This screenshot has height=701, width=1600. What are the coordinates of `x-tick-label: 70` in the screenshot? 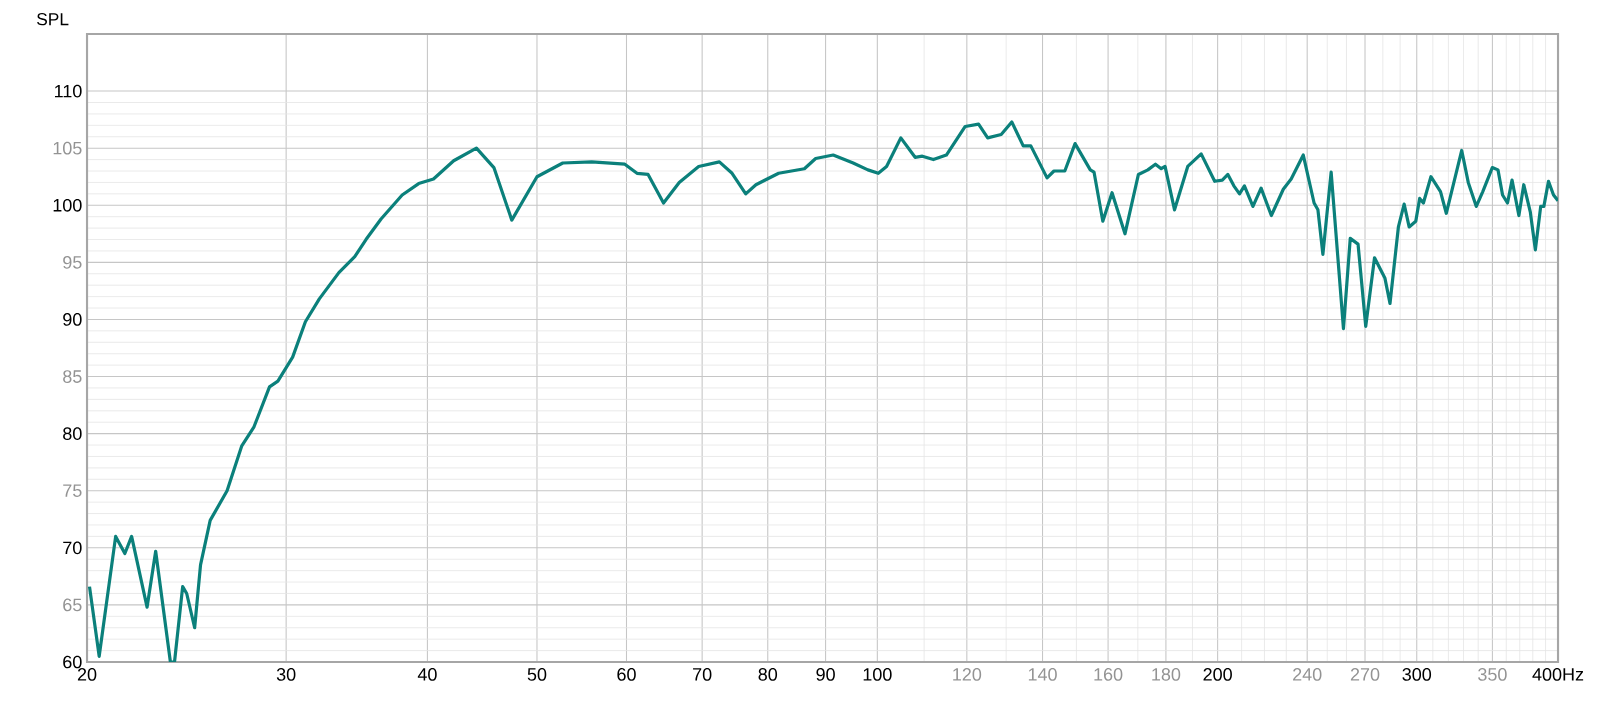 It's located at (702, 674).